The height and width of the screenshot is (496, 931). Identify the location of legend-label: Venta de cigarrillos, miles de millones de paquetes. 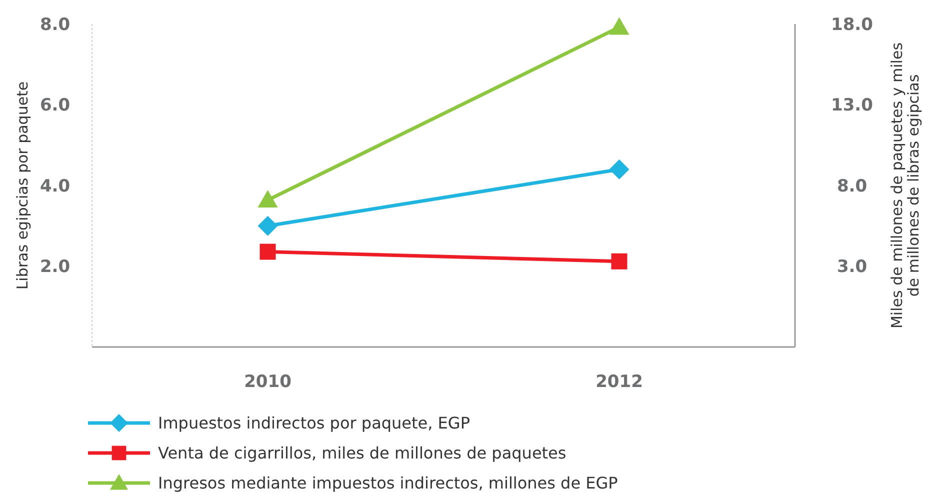
(362, 453).